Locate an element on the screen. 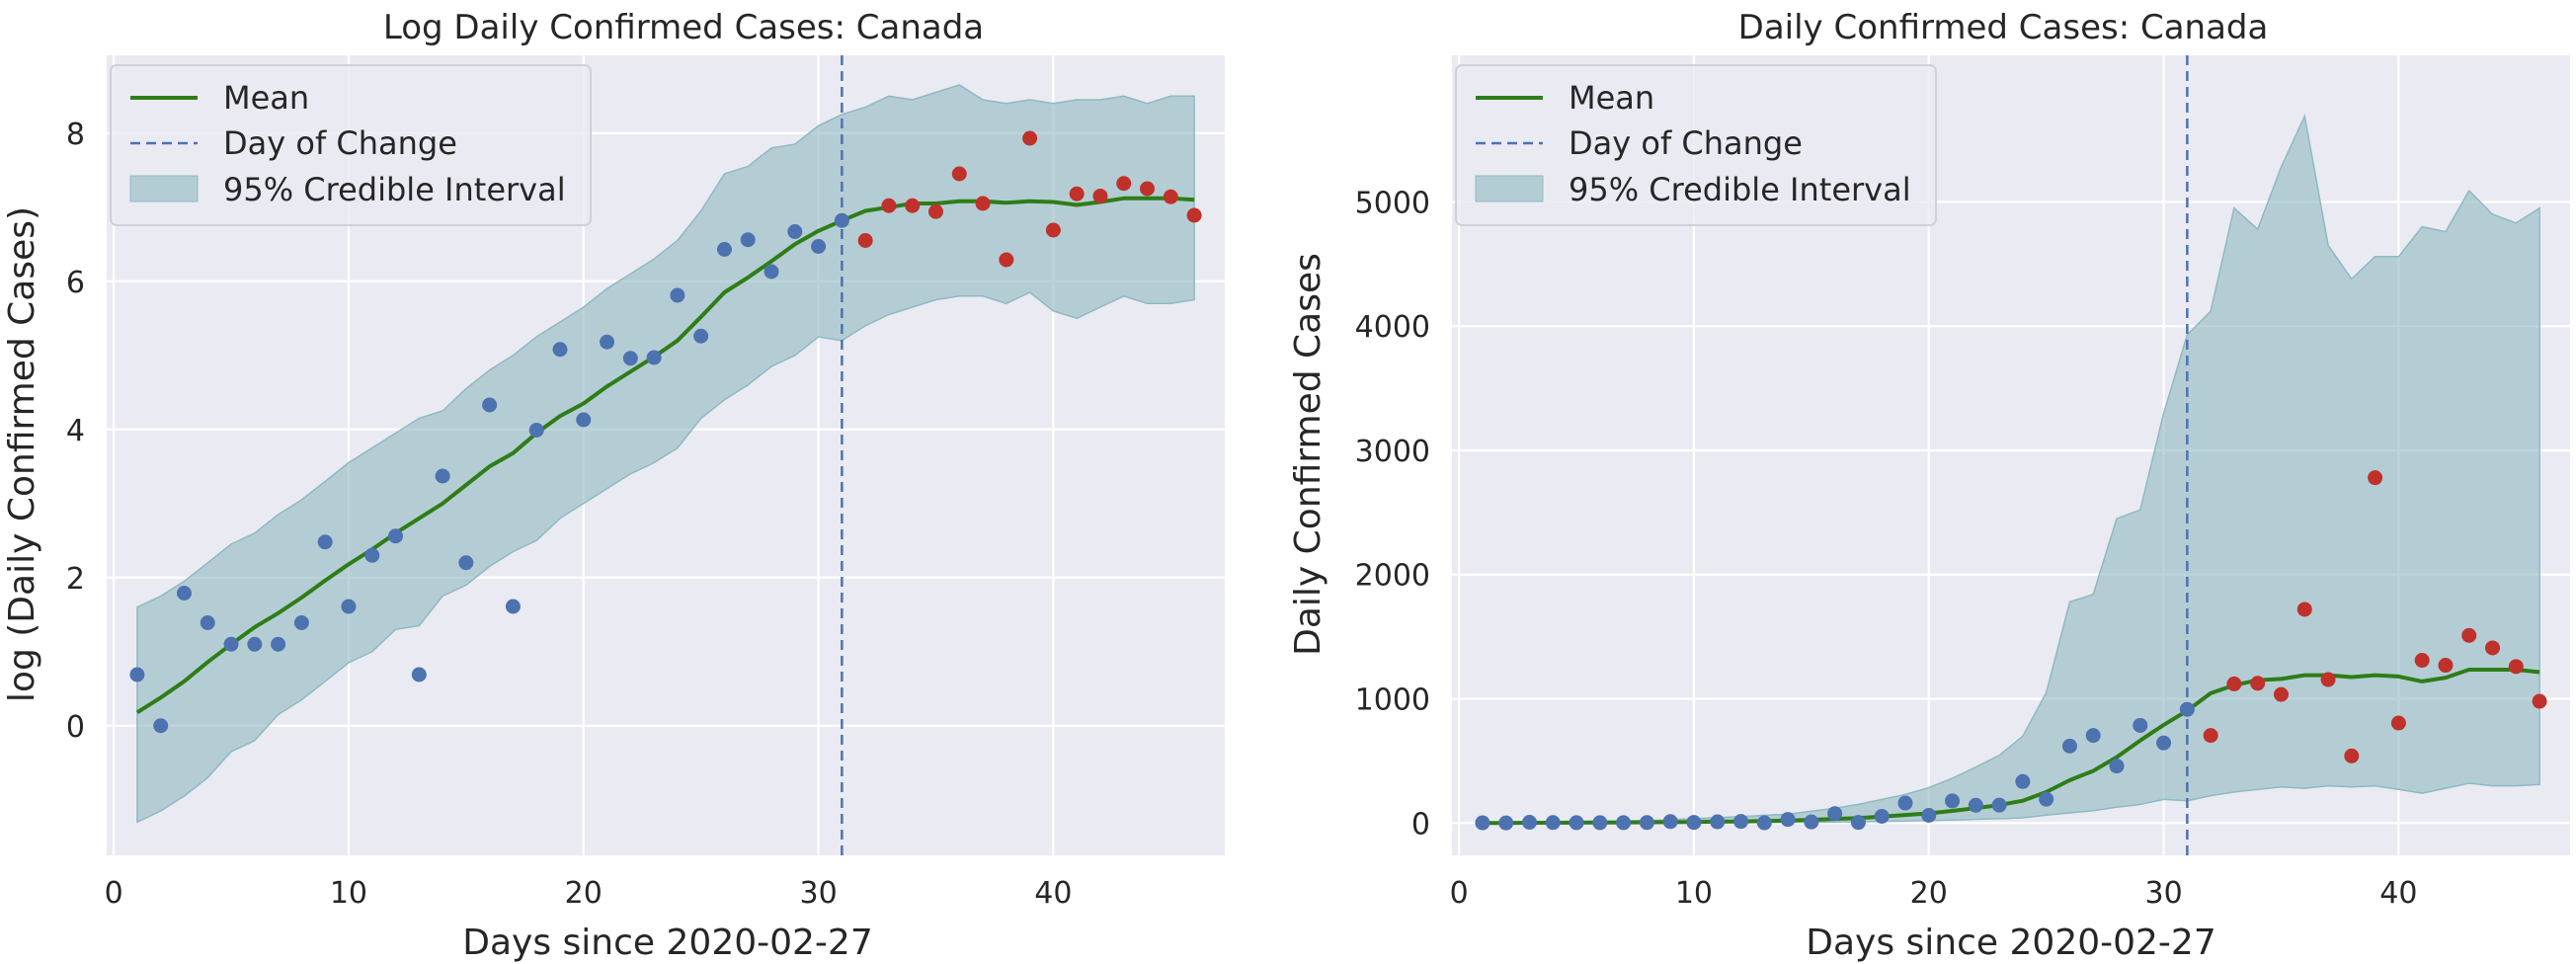 The height and width of the screenshot is (964, 2576). y-tick-label: 0 is located at coordinates (1420, 824).